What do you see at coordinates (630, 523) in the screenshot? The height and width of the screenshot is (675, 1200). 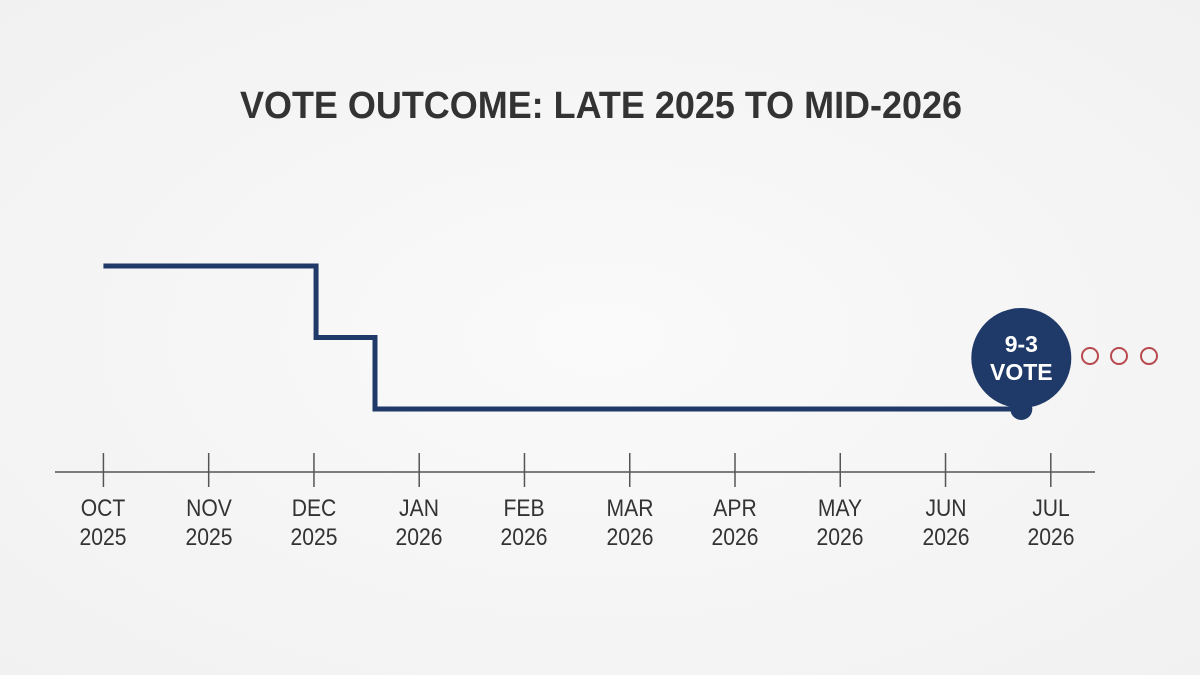 I see `x-tick-label: MAR 2026` at bounding box center [630, 523].